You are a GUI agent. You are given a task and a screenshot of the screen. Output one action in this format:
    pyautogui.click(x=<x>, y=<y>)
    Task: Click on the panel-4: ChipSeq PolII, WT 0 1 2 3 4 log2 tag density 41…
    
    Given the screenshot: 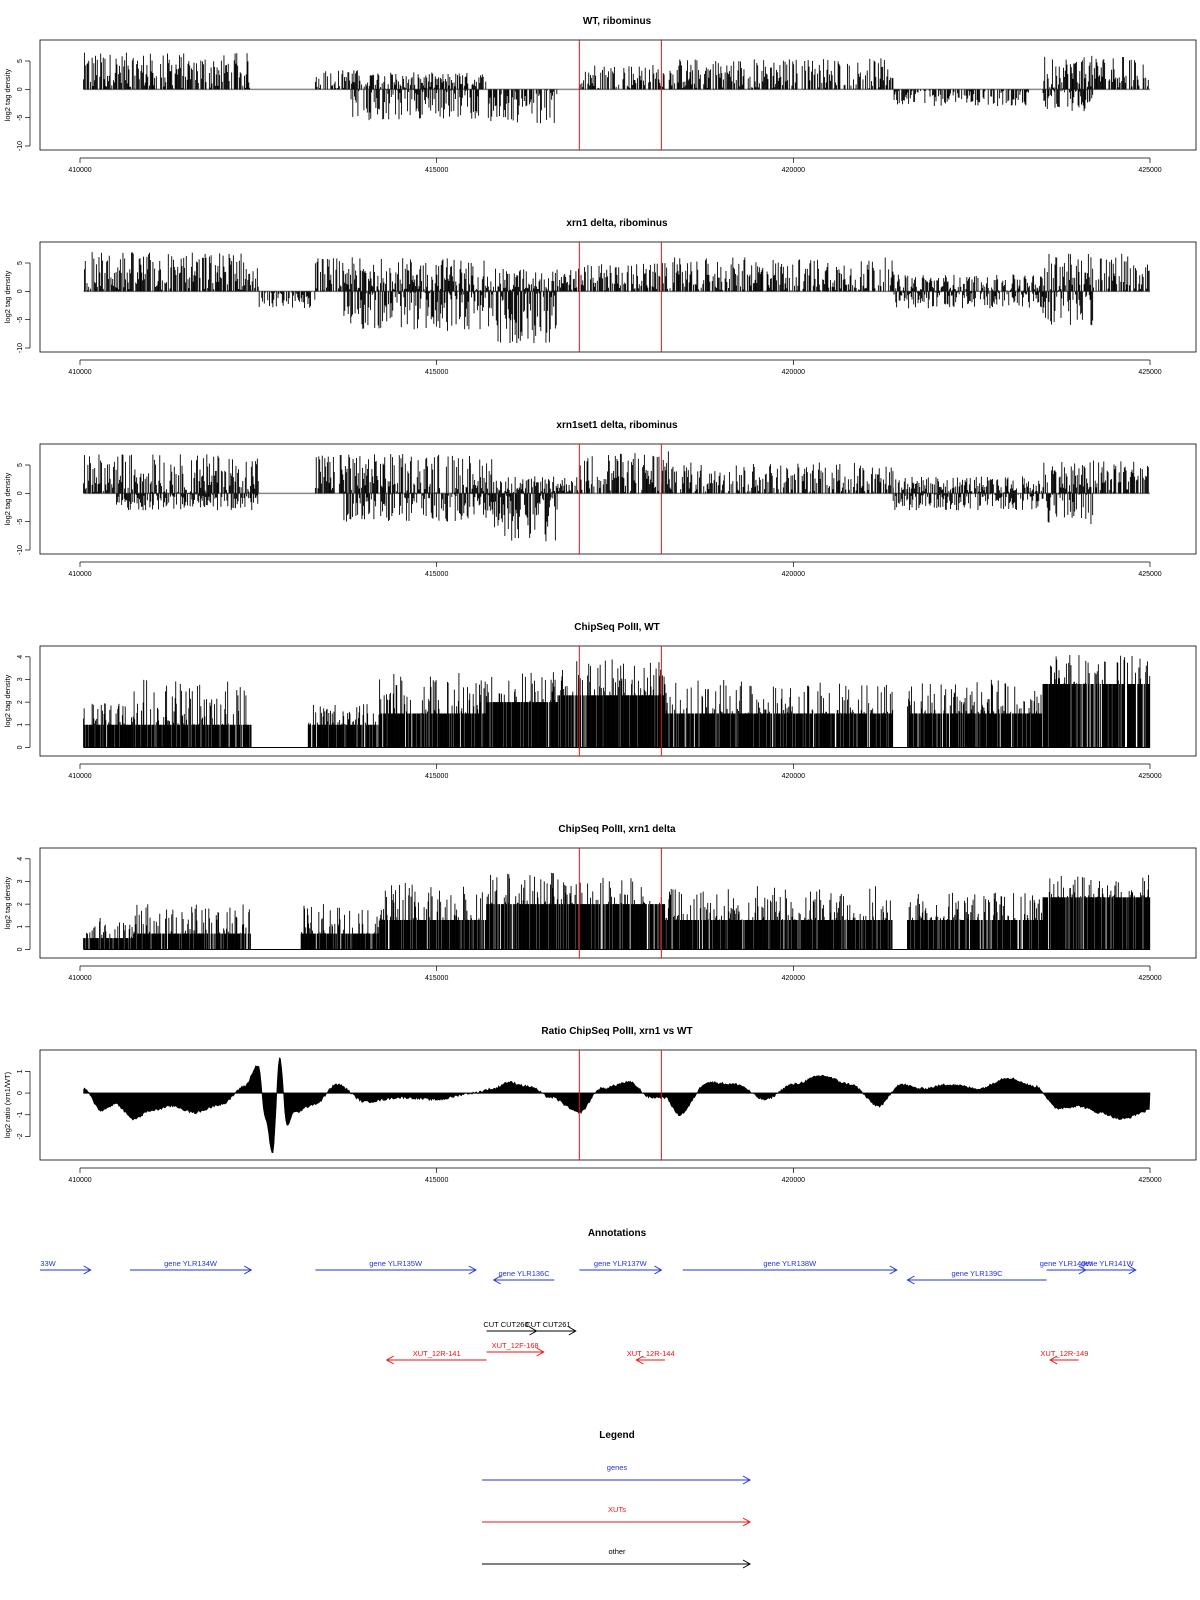 What is the action you would take?
    pyautogui.click(x=600, y=701)
    